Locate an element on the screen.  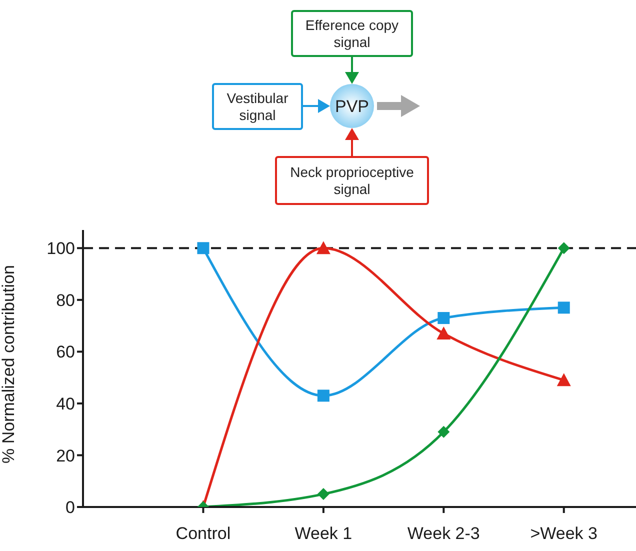
y-axis-title: % Normalized contribution is located at coordinates (9, 364).